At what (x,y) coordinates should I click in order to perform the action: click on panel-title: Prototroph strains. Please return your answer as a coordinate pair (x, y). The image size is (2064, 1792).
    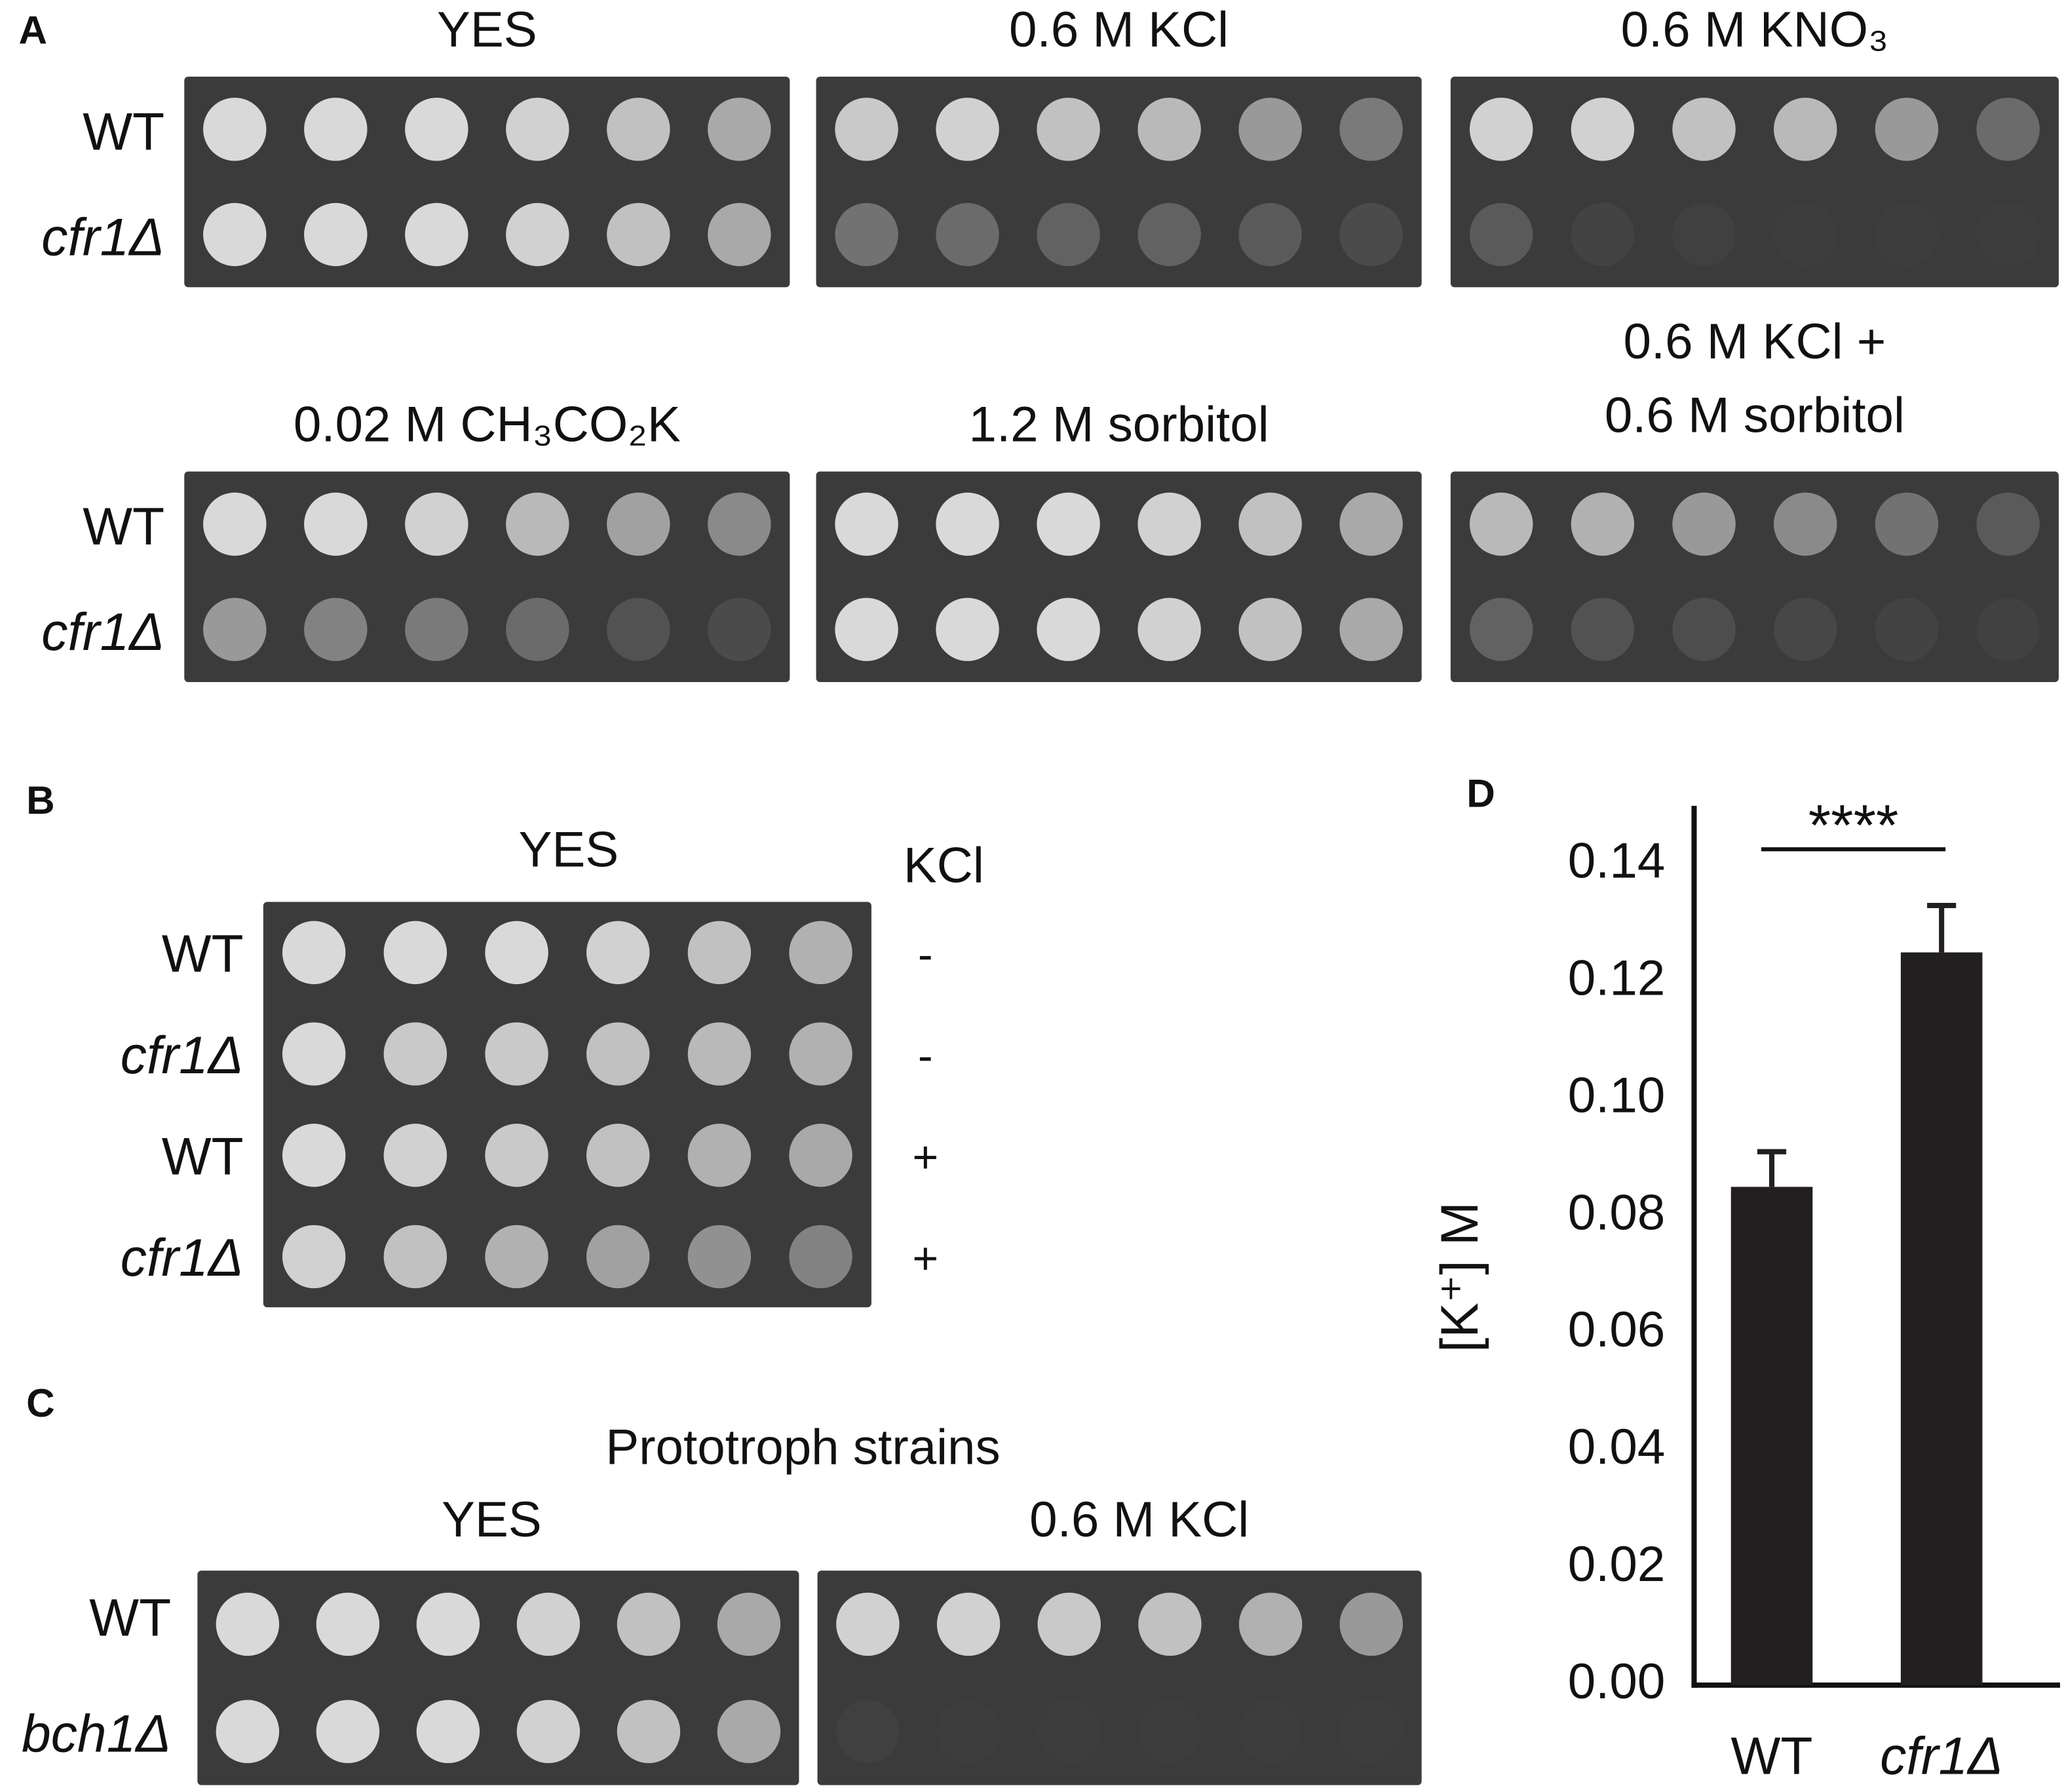
    Looking at the image, I should click on (803, 1447).